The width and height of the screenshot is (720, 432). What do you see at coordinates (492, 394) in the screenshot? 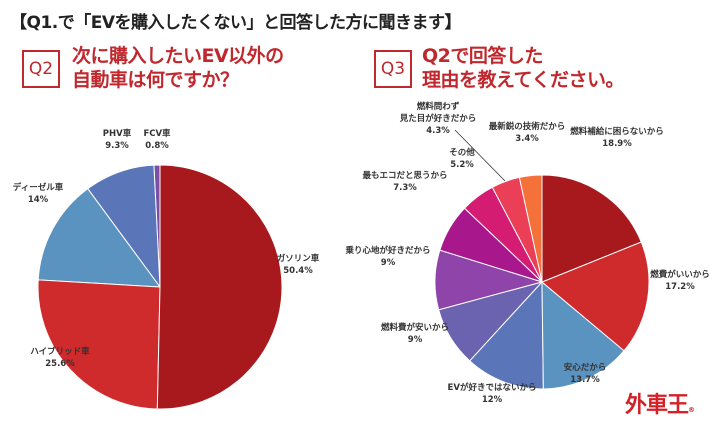
I see `label-dislike-ev: EVが好きではないから 12%` at bounding box center [492, 394].